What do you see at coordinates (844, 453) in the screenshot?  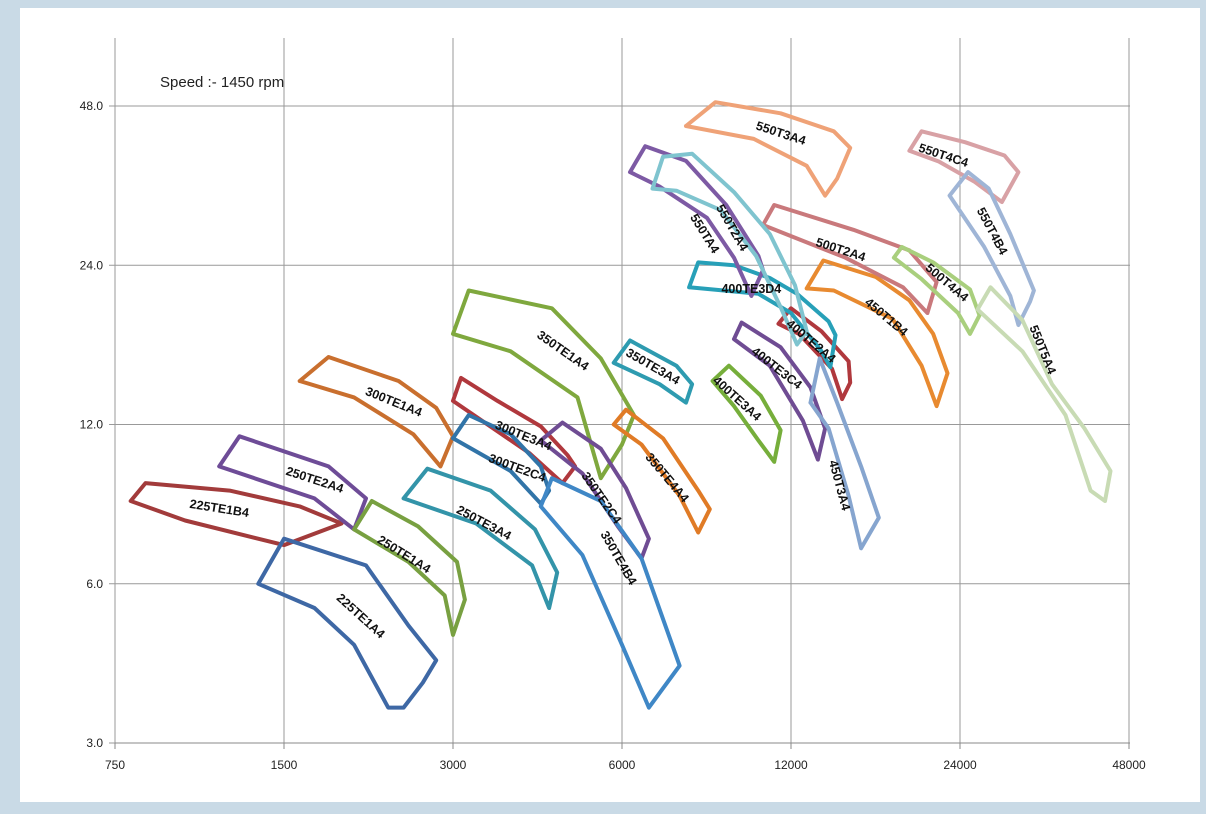 I see `zone-450t3a4-outline` at bounding box center [844, 453].